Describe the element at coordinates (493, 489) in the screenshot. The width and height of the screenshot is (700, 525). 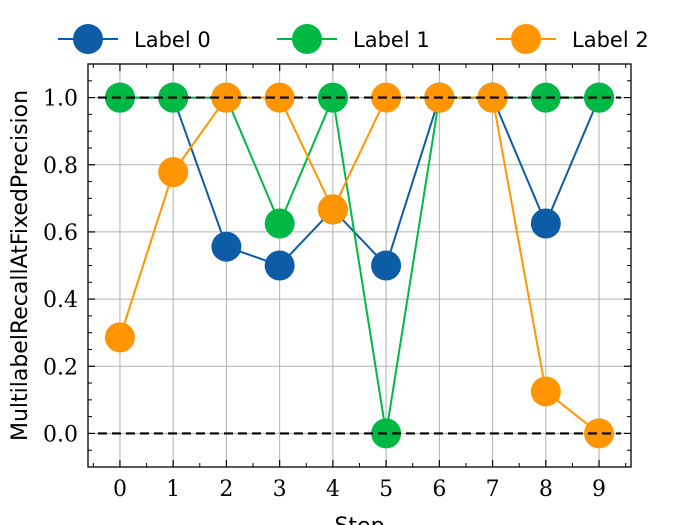
I see `x-tick-label: 7` at that location.